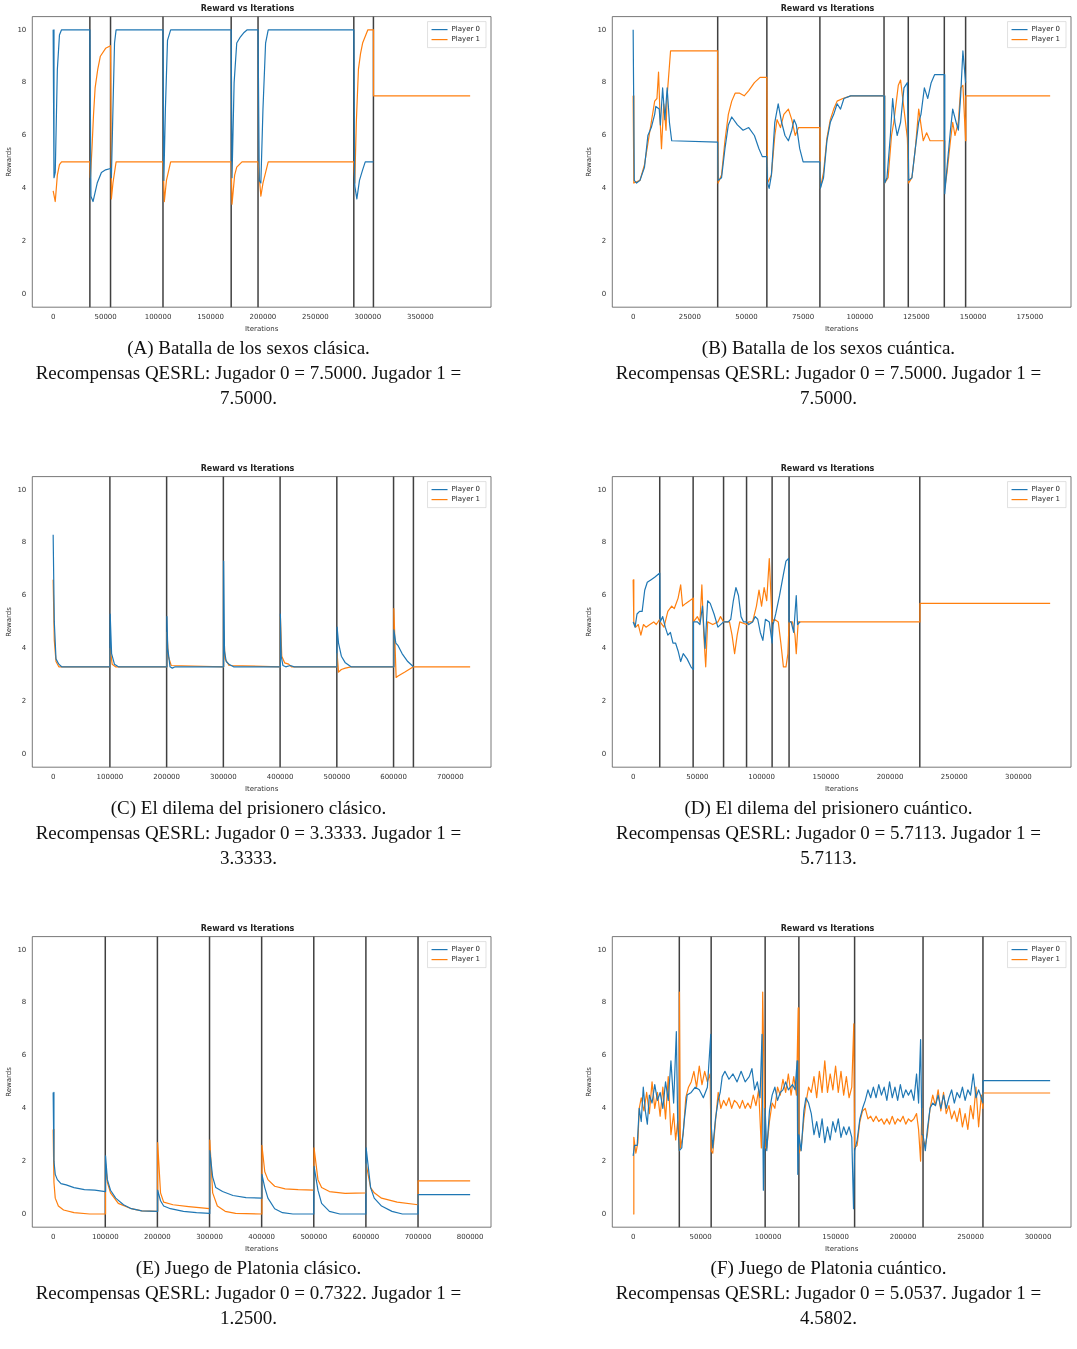 The height and width of the screenshot is (1349, 1077). I want to click on text: Recompensas QESRL: Jugador 0 = 5.7113. Jugador 1 = 5.7113., so click(828, 845).